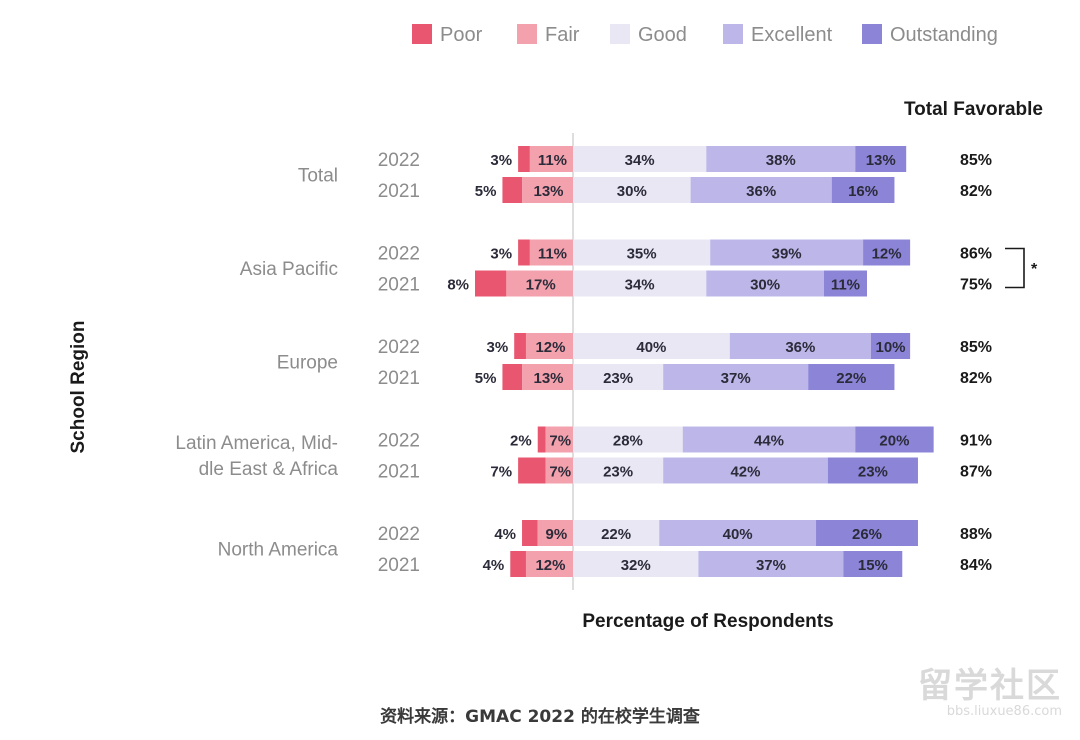  Describe the element at coordinates (642, 254) in the screenshot. I see `data-label-good: 35%` at that location.